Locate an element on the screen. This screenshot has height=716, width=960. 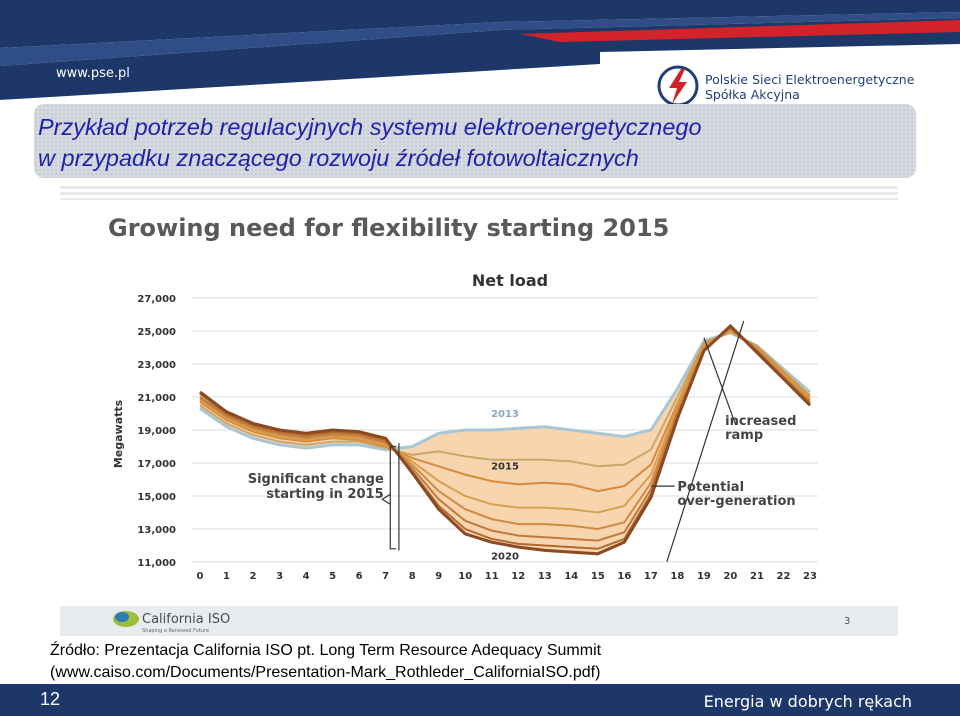
embedded-stripes-top is located at coordinates (479, 193).